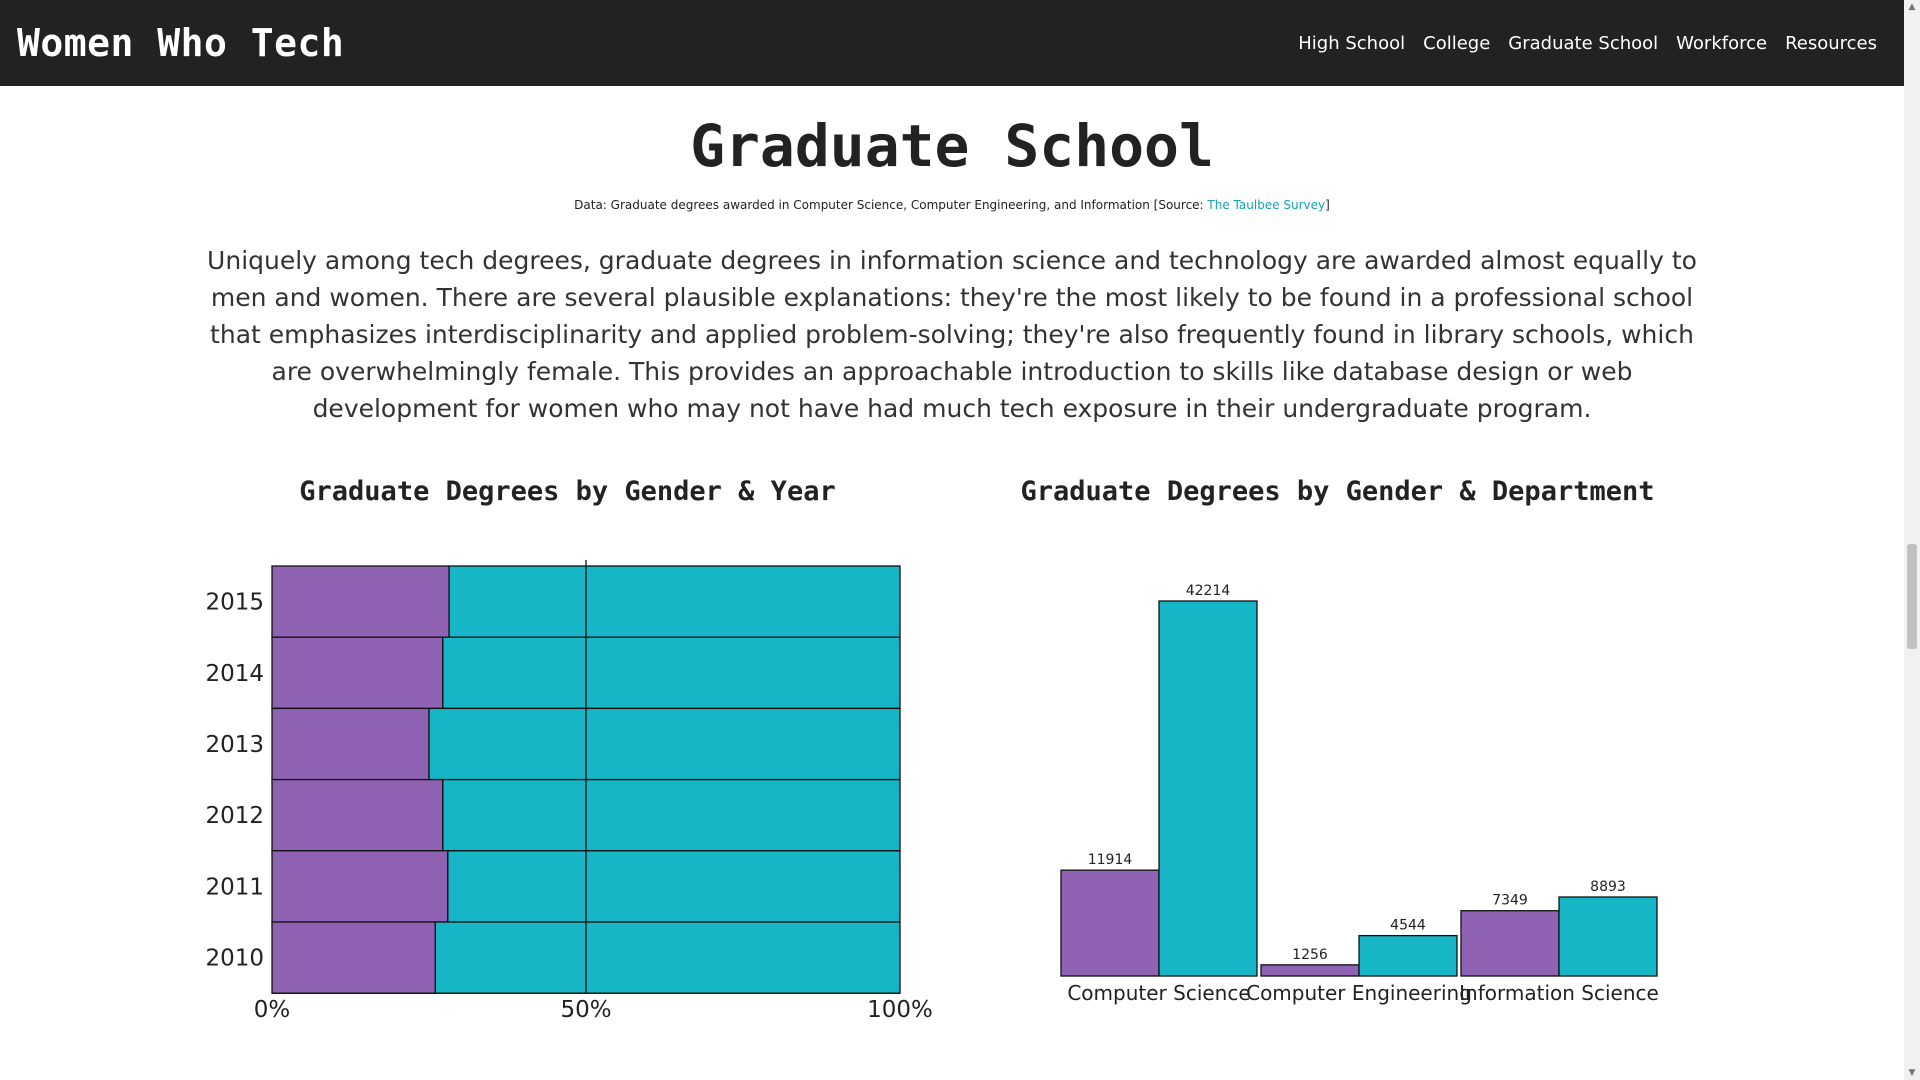 The width and height of the screenshot is (1920, 1080). Describe the element at coordinates (1158, 993) in the screenshot. I see `category-label-computer-science: Computer Science` at that location.